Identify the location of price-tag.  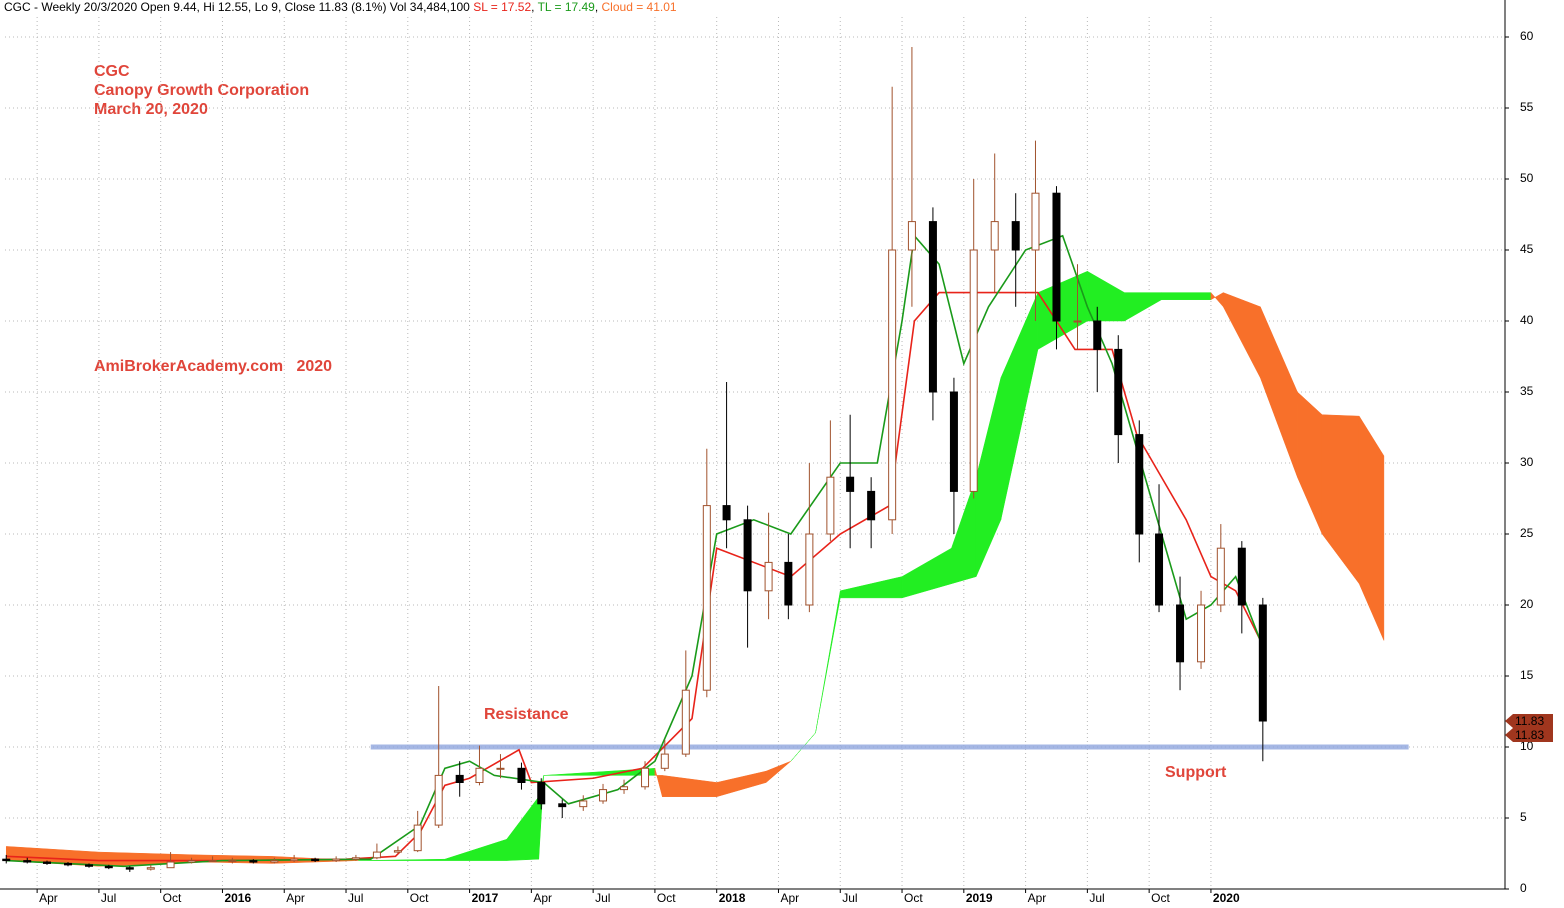
(1529, 721).